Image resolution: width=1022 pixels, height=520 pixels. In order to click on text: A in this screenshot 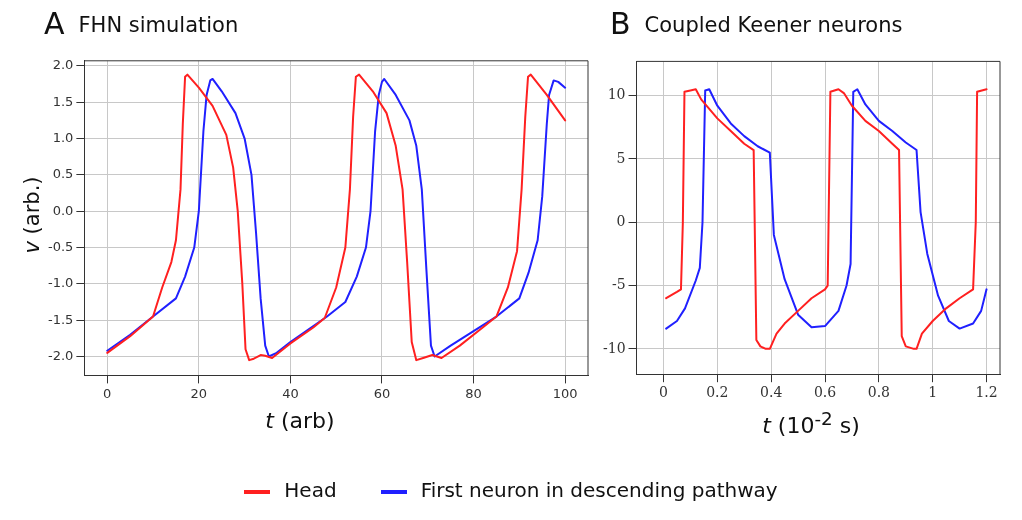, I will do `click(54, 23)`.